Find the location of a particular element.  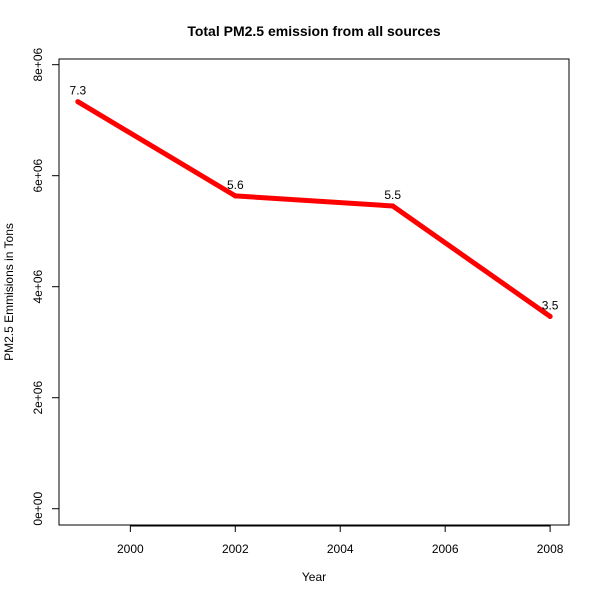

data-label: 5.6 is located at coordinates (235, 185).